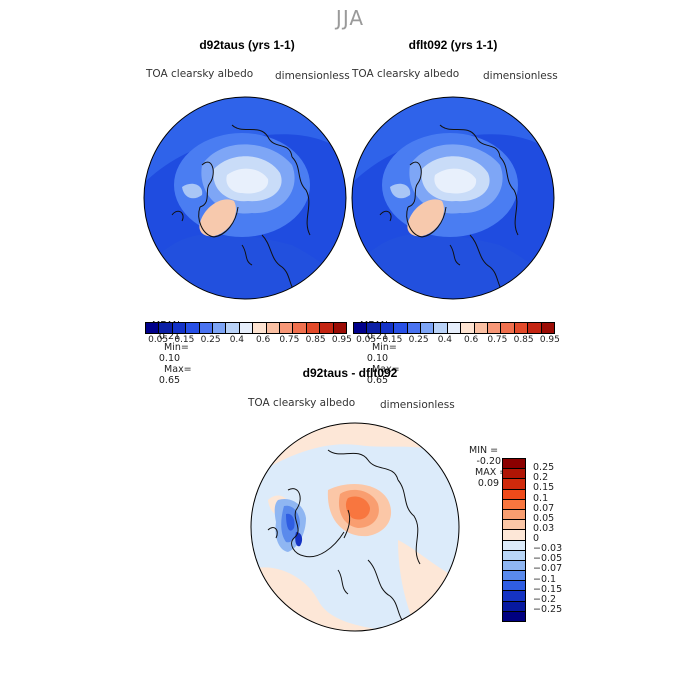  Describe the element at coordinates (247, 45) in the screenshot. I see `panel1-title: d92taus (yrs 1-1)` at that location.